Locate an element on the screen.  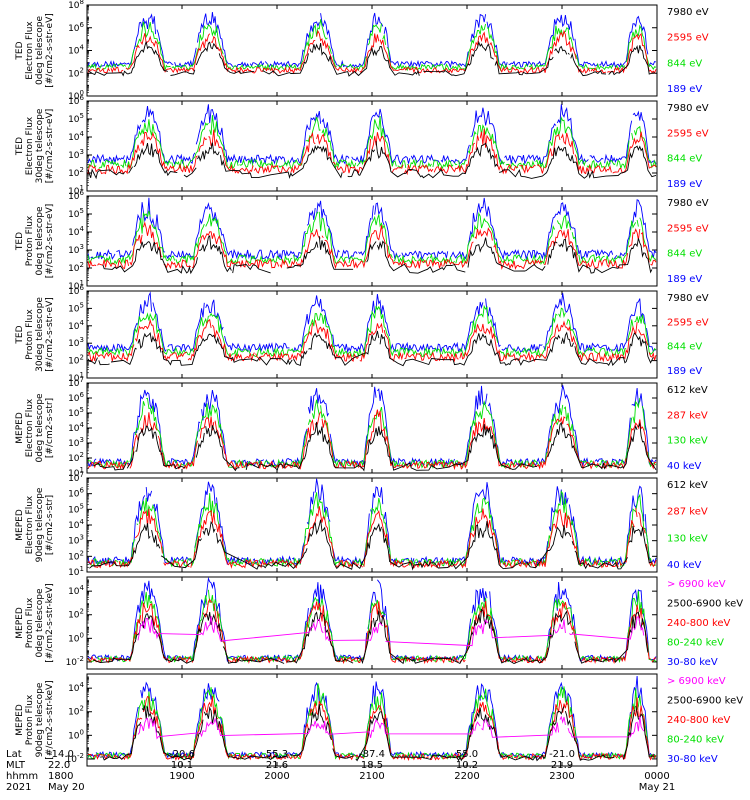
mlt-value: 22.0 is located at coordinates (59, 765).